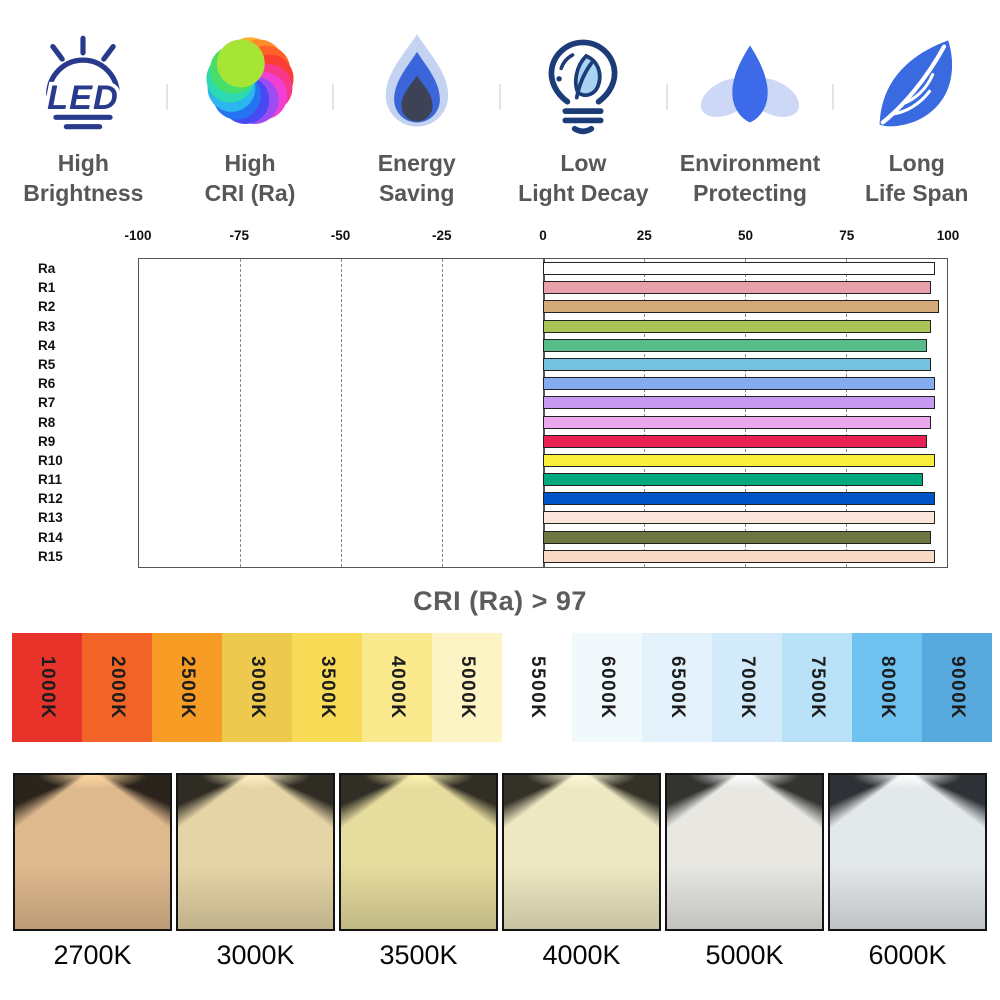 The width and height of the screenshot is (1000, 1000). Describe the element at coordinates (340, 235) in the screenshot. I see `axis-tick-label: -50` at that location.